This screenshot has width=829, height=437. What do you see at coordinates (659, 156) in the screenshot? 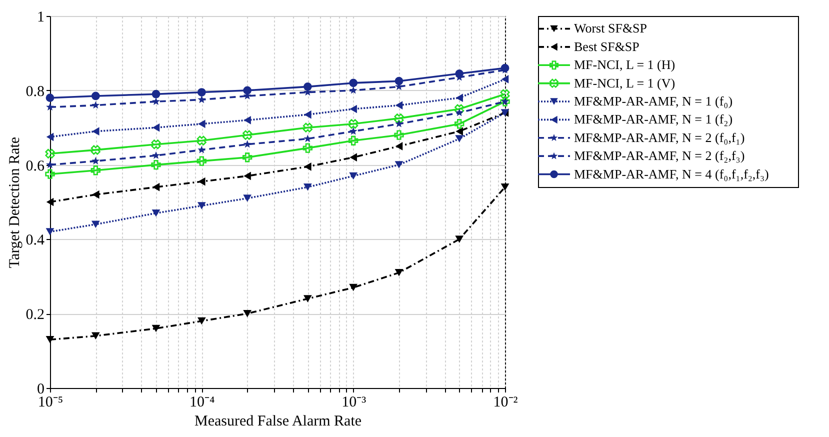
I see `legend-label: MF&MP-AR-AMF, N = 2 (f₂,f₃)` at bounding box center [659, 156].